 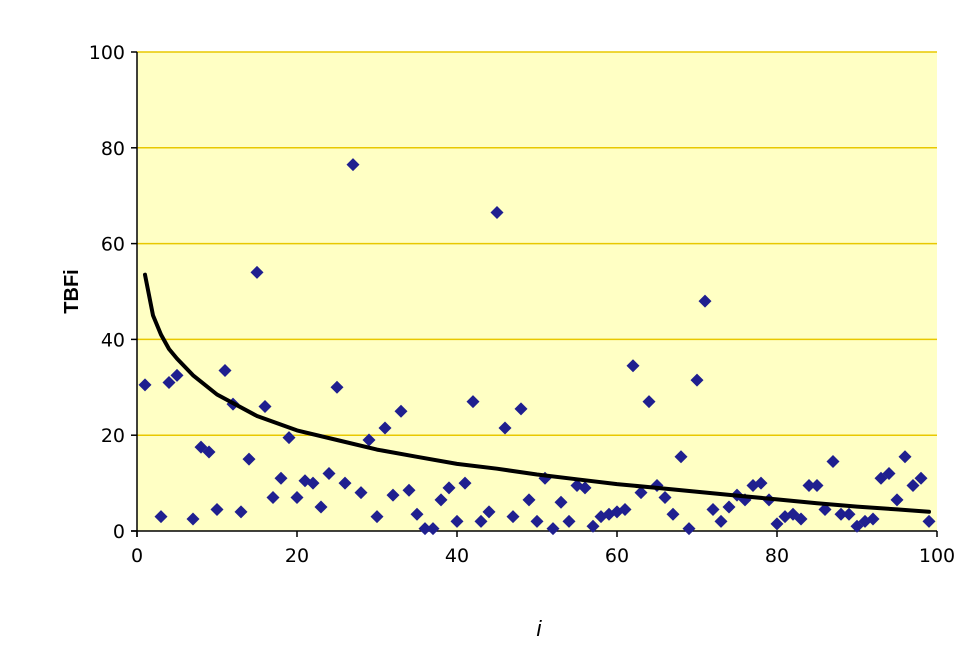 I want to click on x-tick-label-60: 60, so click(x=617, y=556).